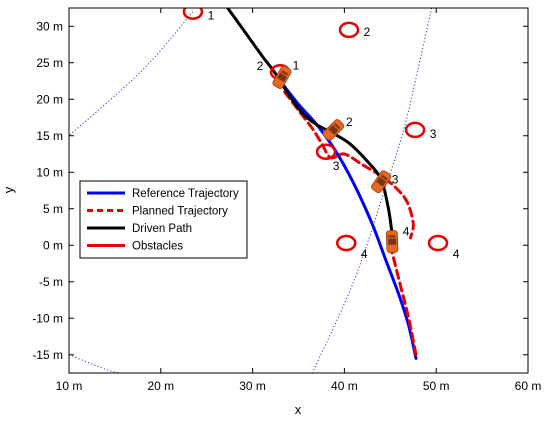  What do you see at coordinates (211, 16) in the screenshot?
I see `obstacle-label: 1` at bounding box center [211, 16].